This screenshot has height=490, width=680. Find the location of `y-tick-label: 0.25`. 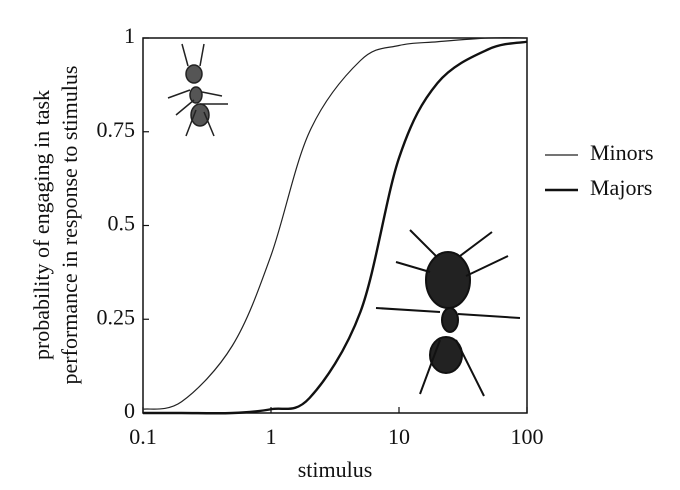

y-tick-label: 0.25 is located at coordinates (116, 316).